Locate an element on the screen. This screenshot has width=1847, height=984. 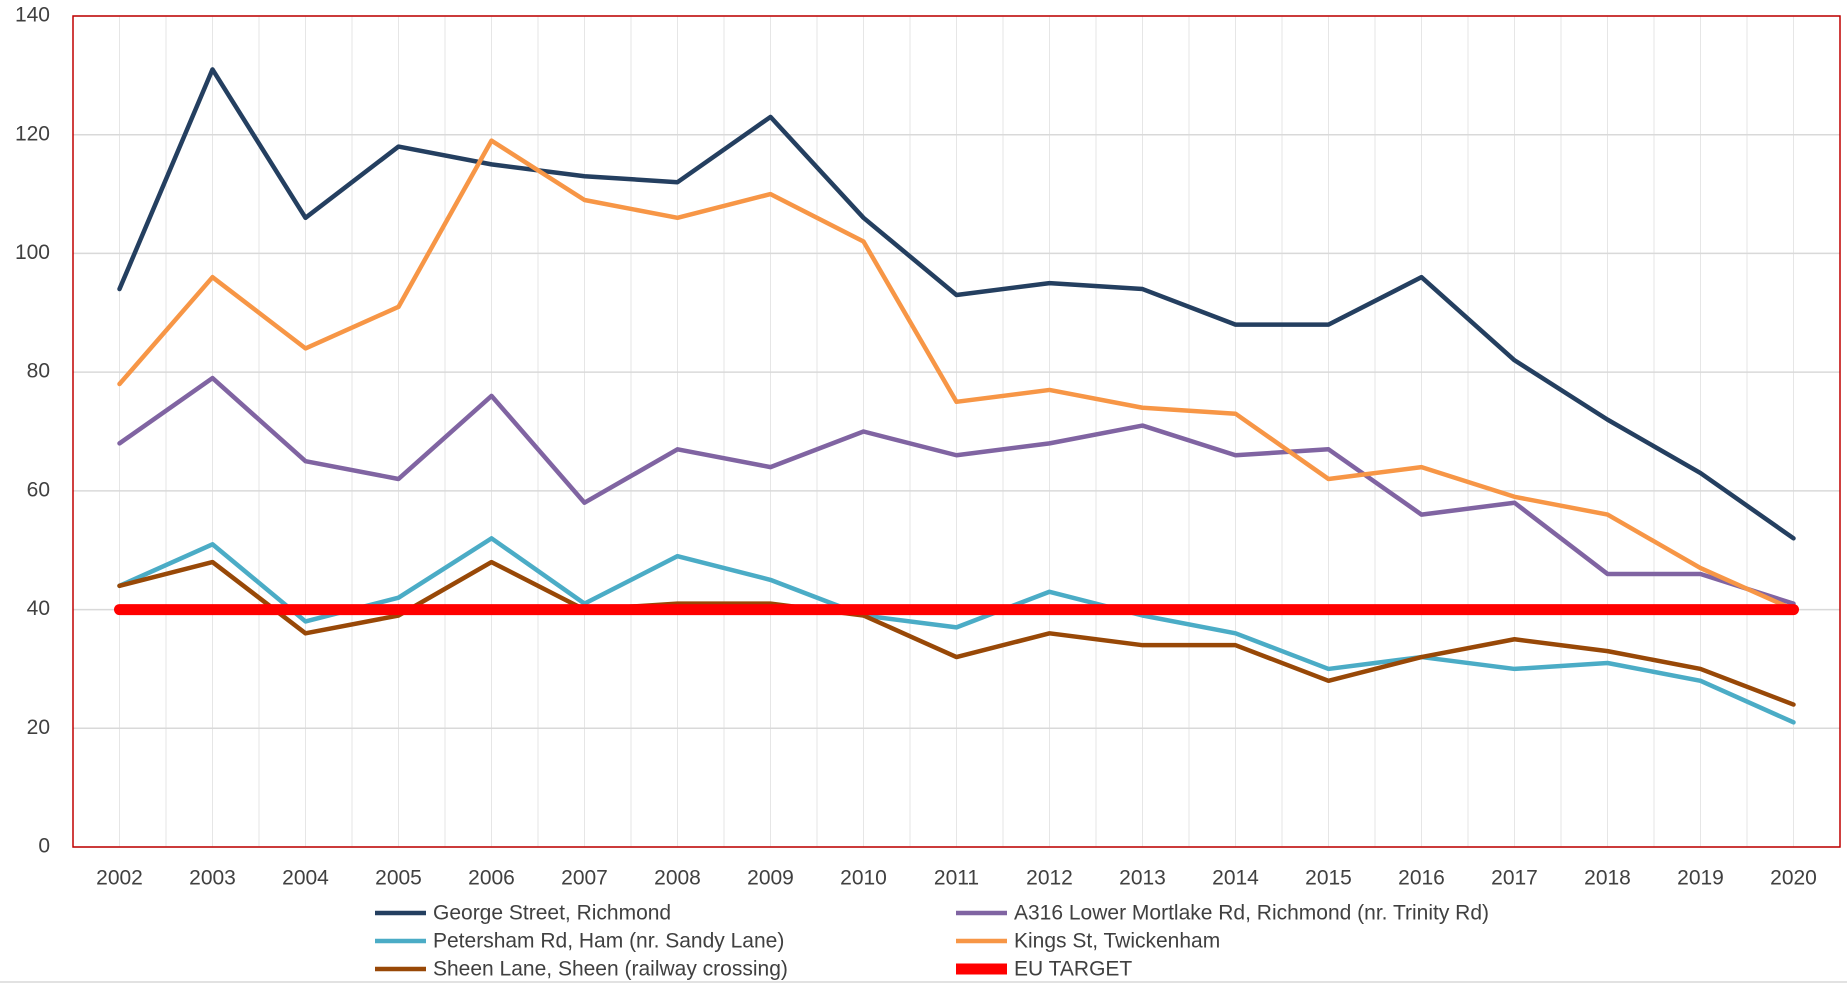
legend-label: Sheen Lane, Sheen (railway crossing) is located at coordinates (610, 969).